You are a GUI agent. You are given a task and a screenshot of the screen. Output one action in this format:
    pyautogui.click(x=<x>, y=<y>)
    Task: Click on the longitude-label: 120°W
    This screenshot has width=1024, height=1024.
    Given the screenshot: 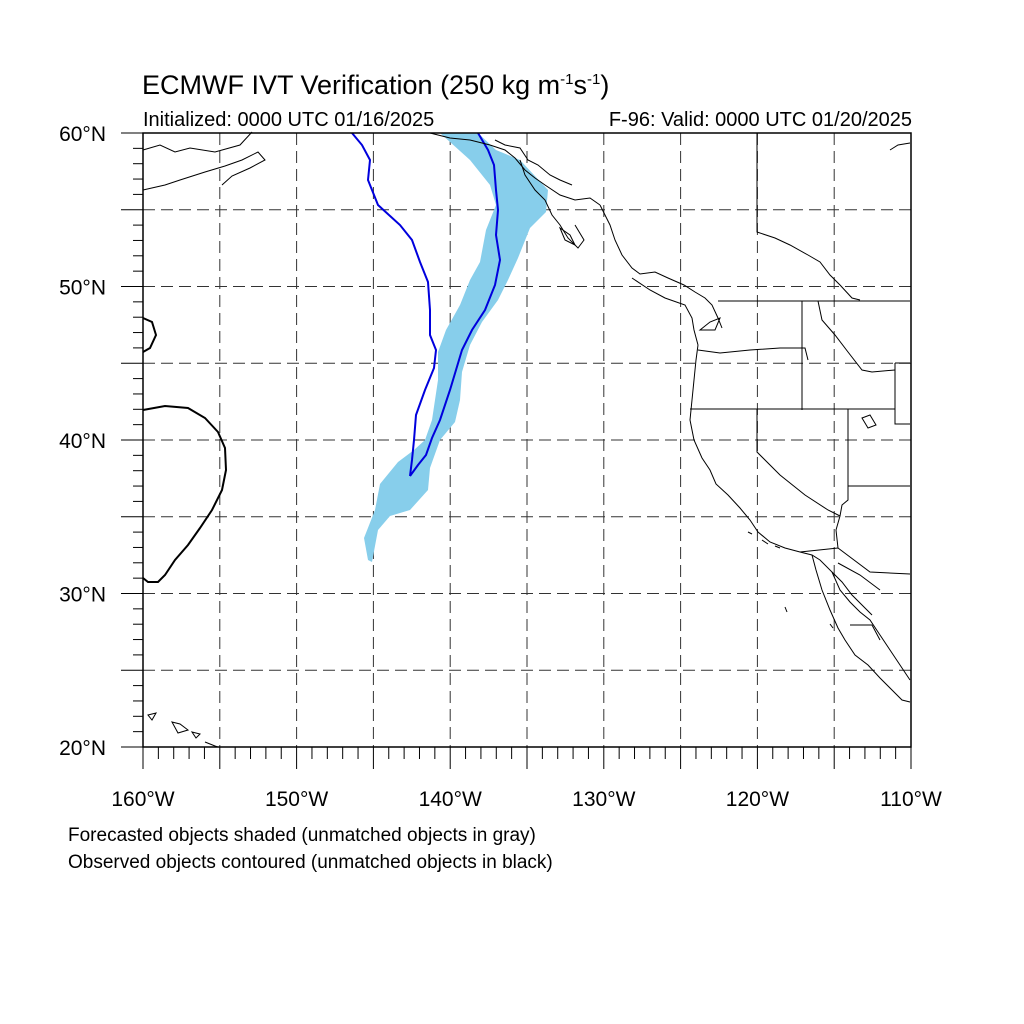 What is the action you would take?
    pyautogui.click(x=757, y=799)
    